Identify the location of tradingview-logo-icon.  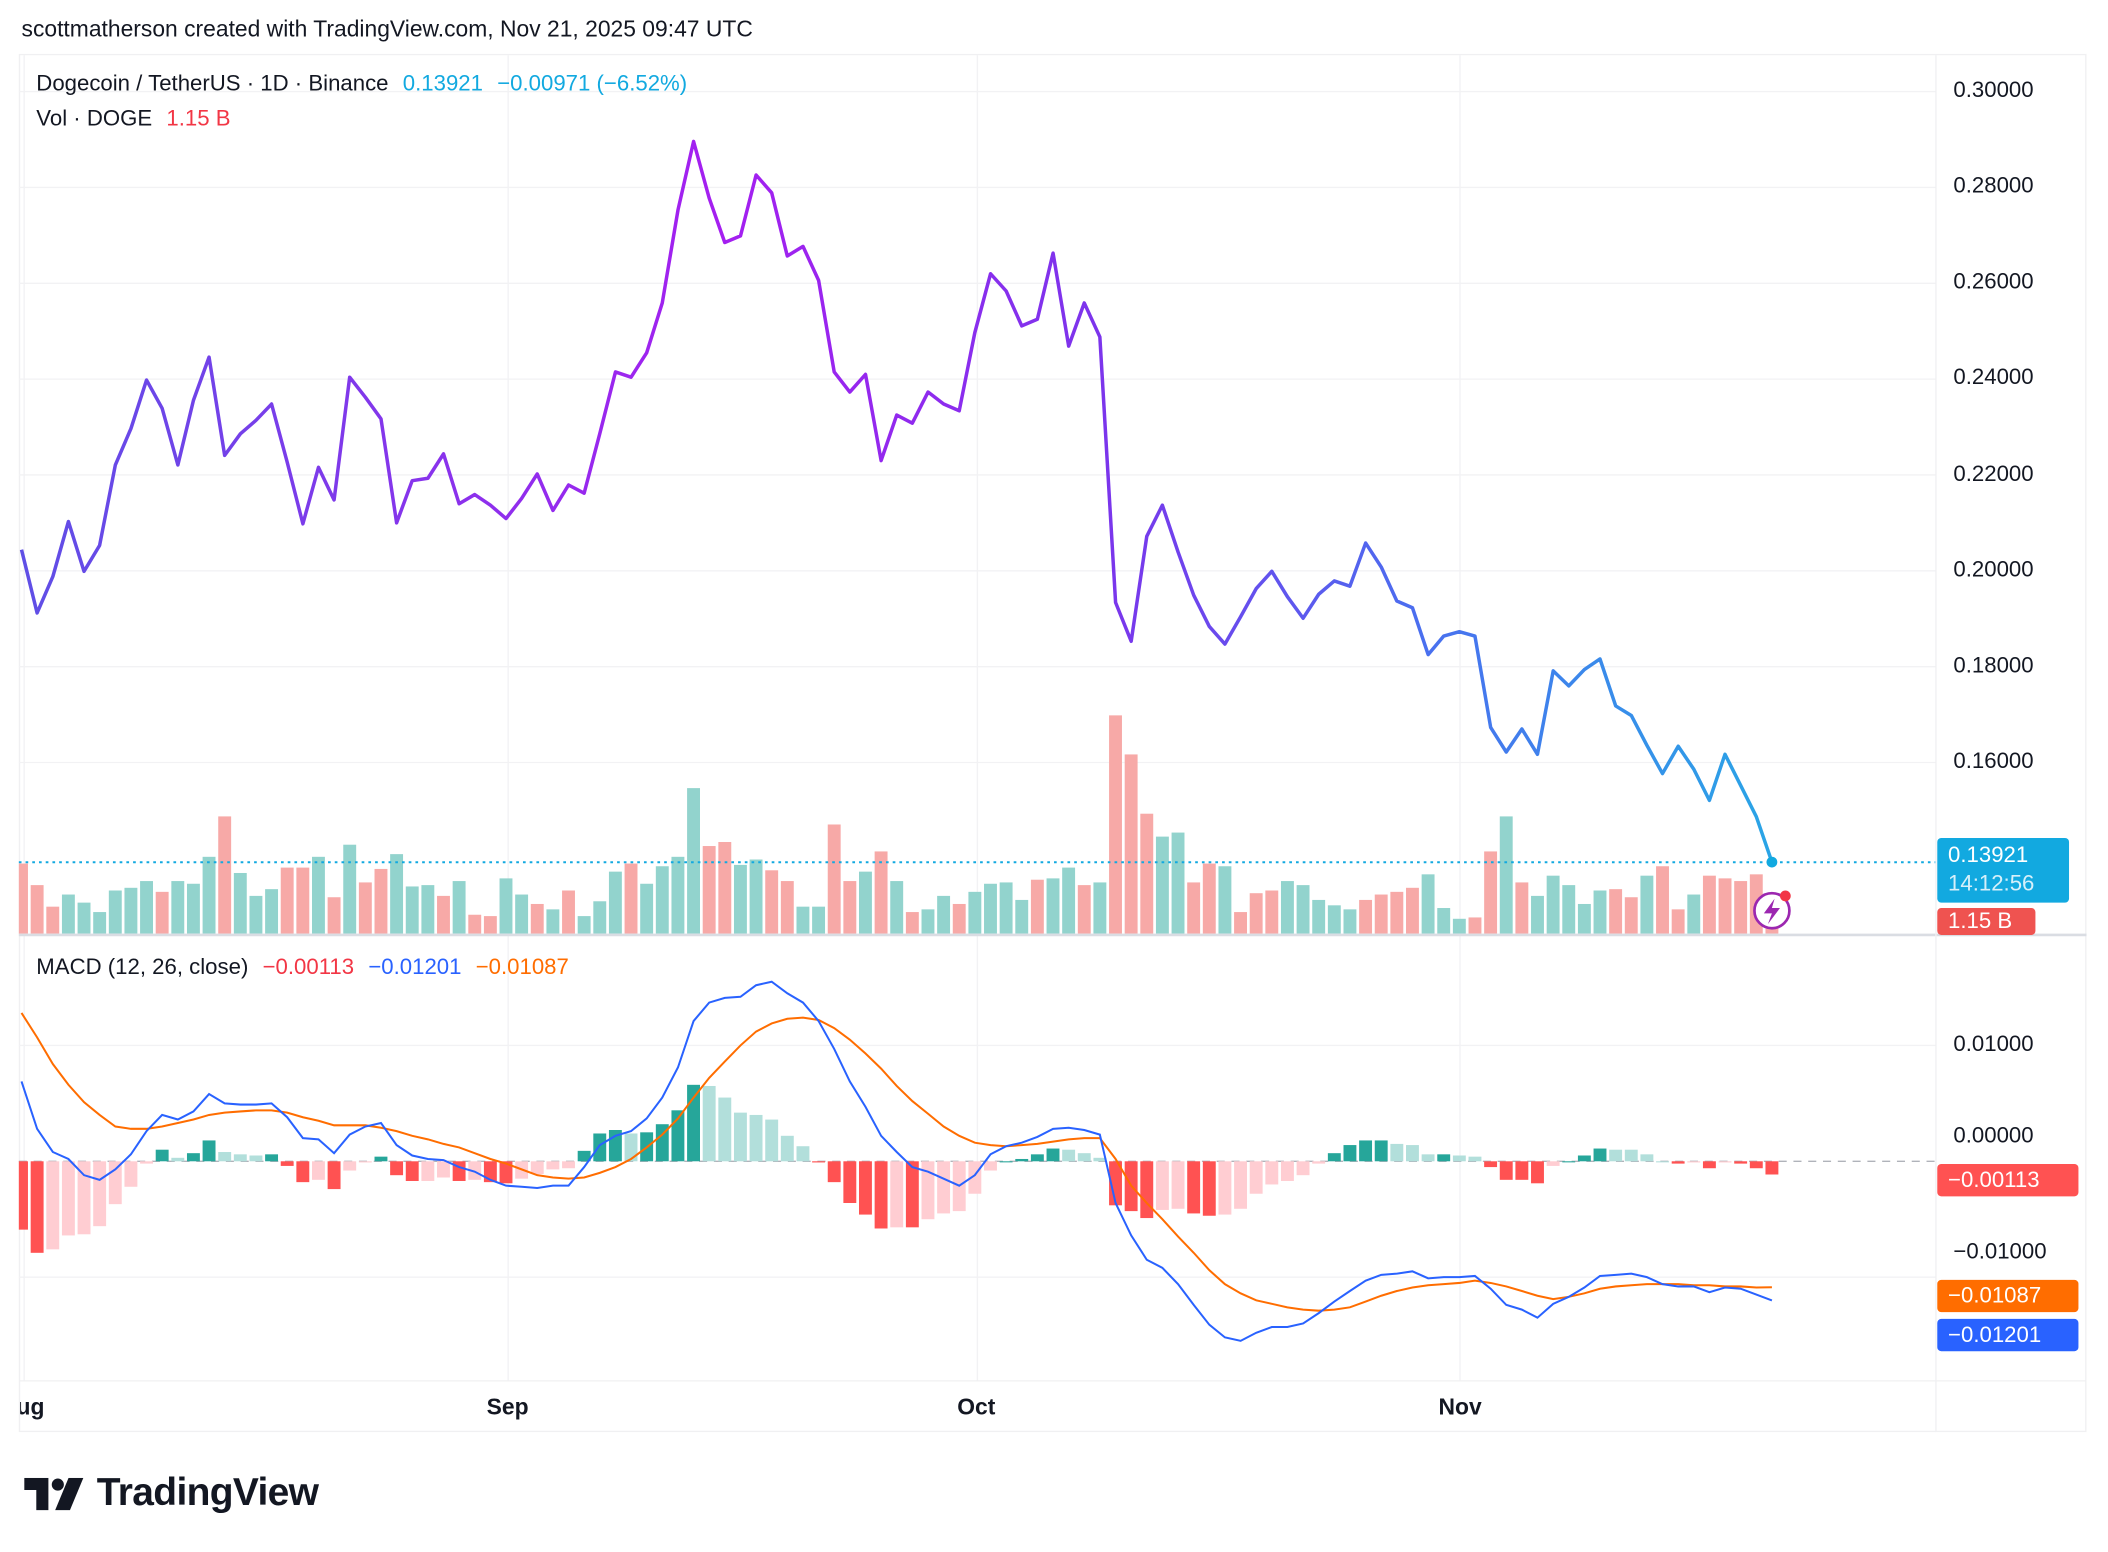
(54, 1493).